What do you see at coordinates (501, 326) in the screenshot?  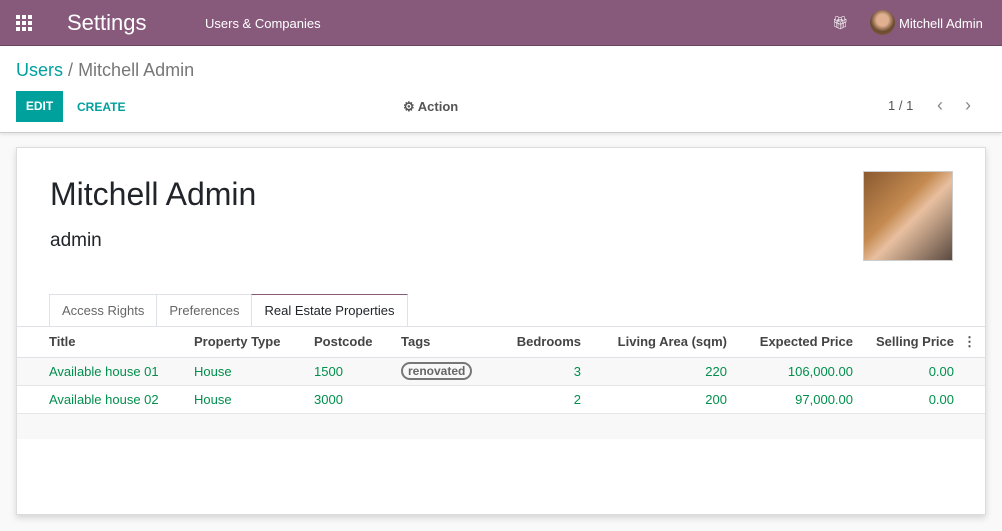 I see `tab-divider` at bounding box center [501, 326].